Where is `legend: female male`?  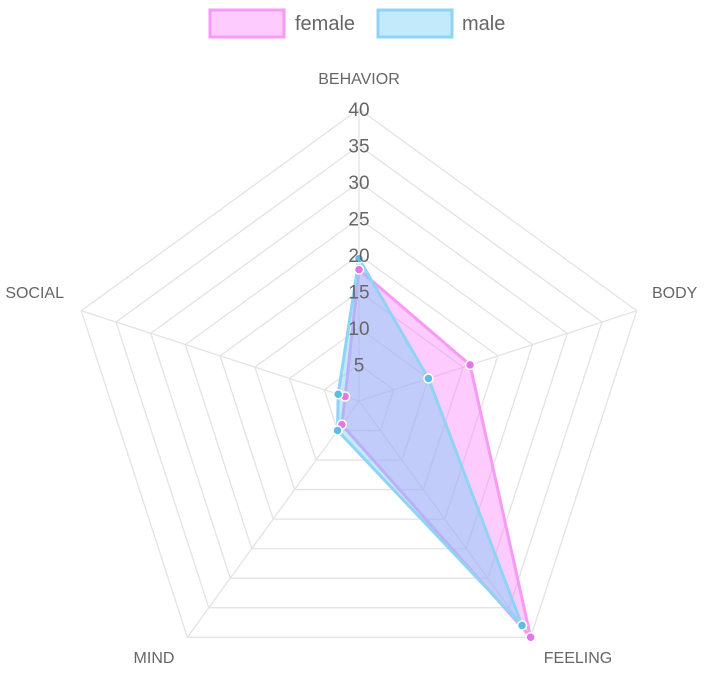 legend: female male is located at coordinates (356, 23).